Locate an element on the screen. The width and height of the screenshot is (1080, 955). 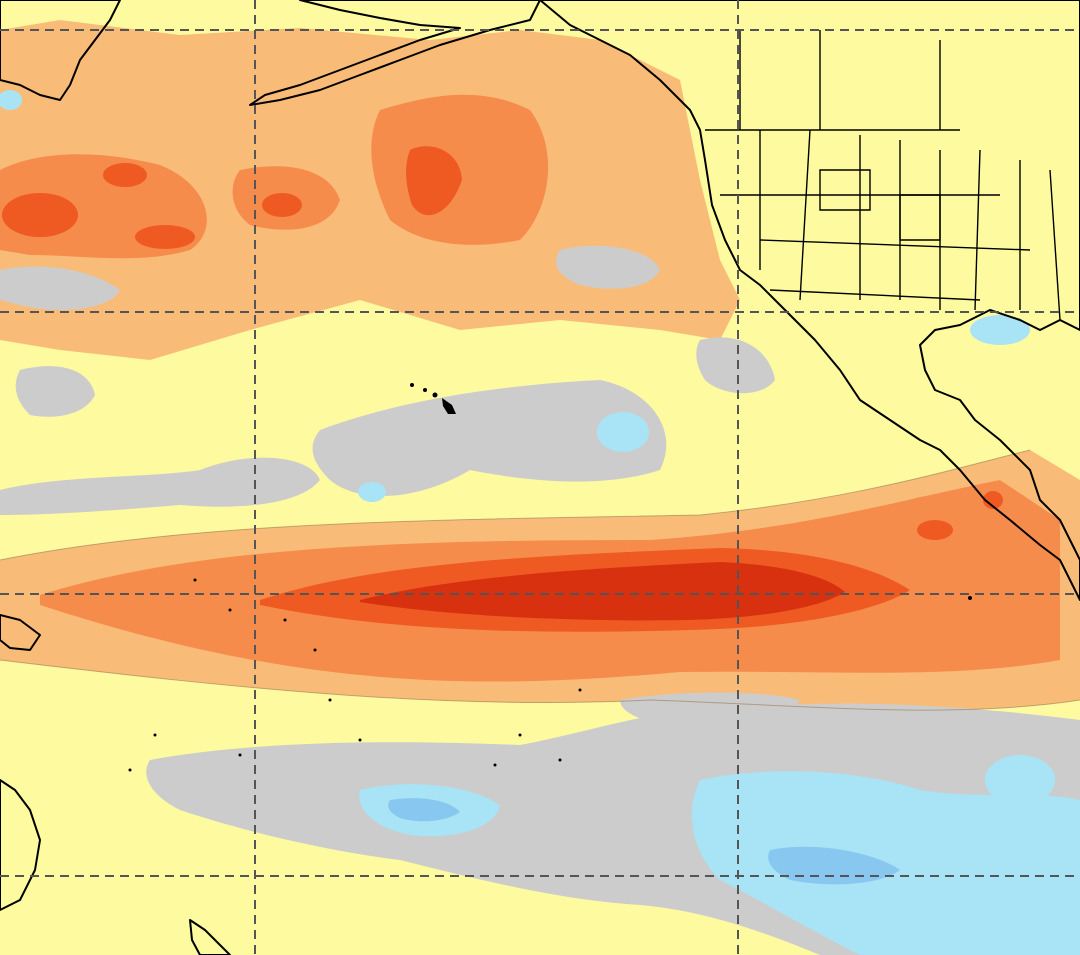
cool-region-gulf is located at coordinates (1000, 330).